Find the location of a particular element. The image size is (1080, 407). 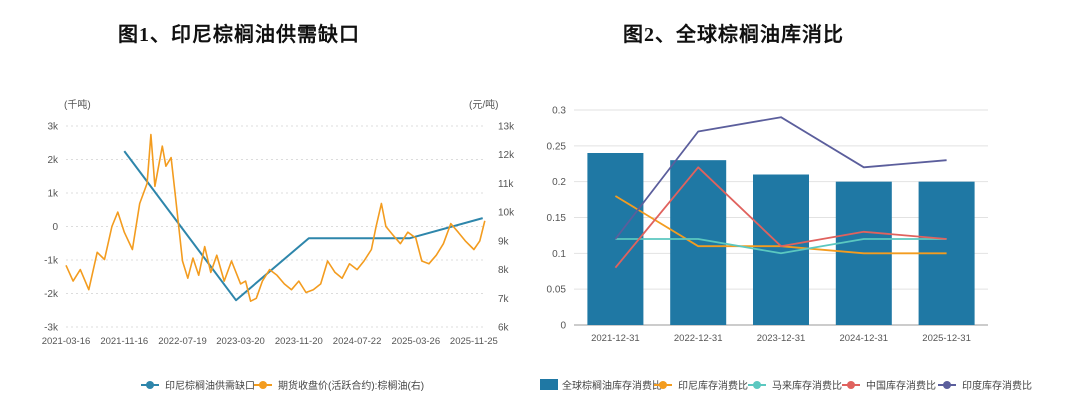

supply-gap-line is located at coordinates (303, 226).